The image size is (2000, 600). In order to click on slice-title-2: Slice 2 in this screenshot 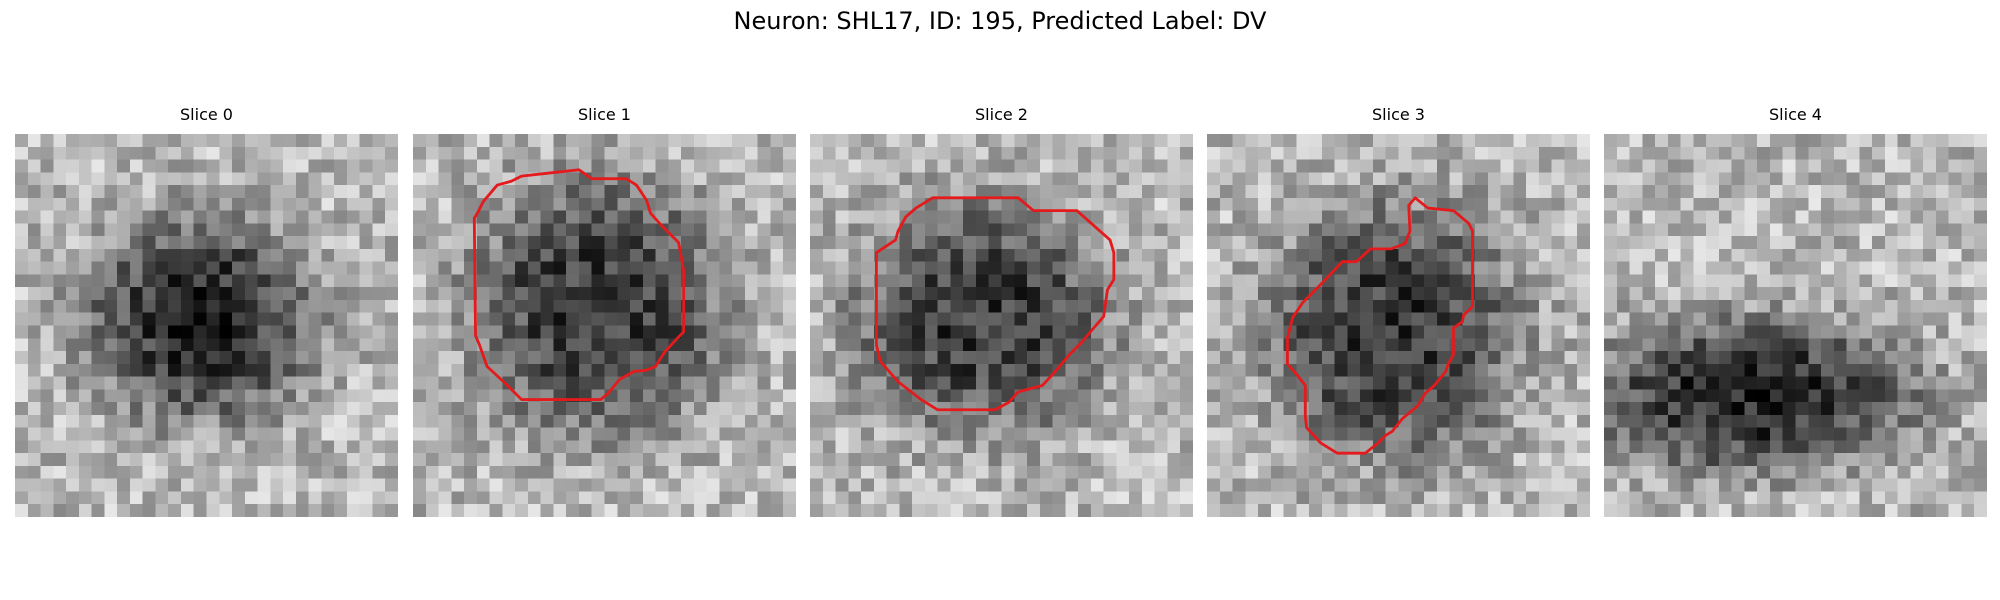, I will do `click(1001, 114)`.